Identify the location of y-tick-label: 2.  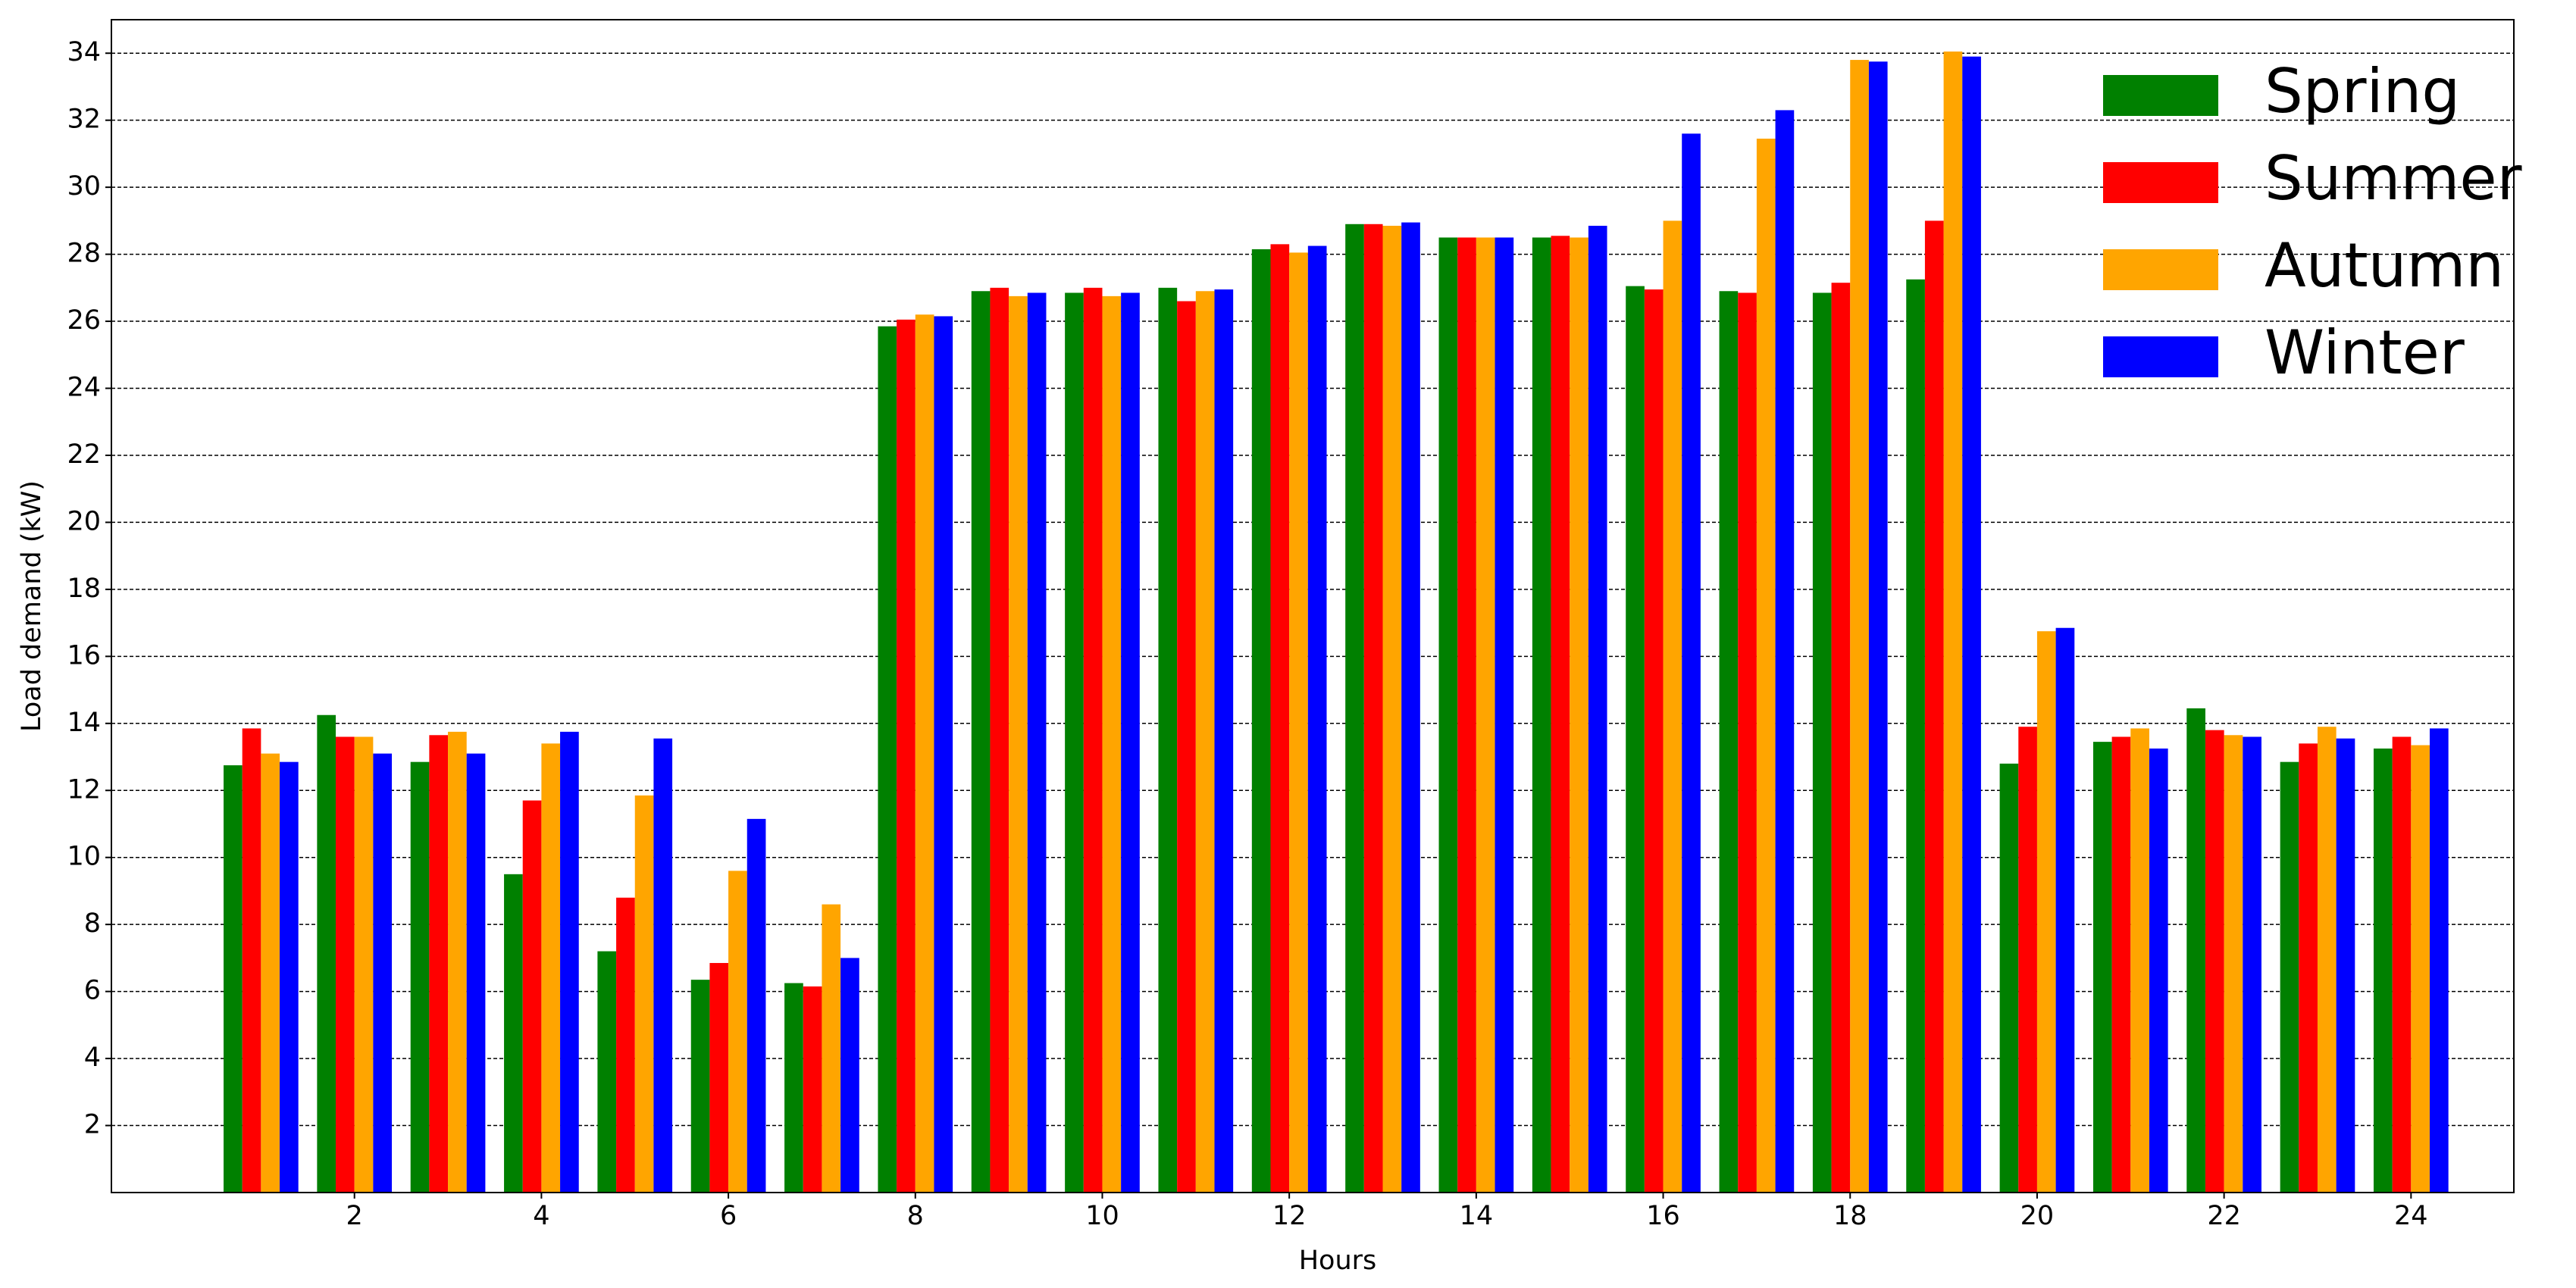
(93, 1125).